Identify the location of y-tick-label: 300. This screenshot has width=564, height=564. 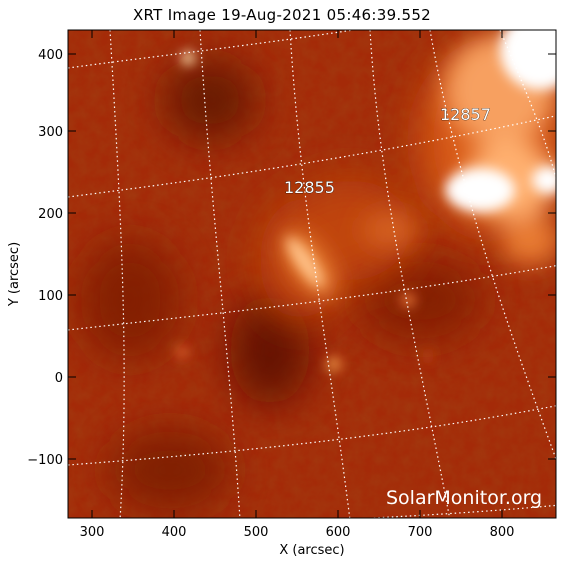
(50, 132).